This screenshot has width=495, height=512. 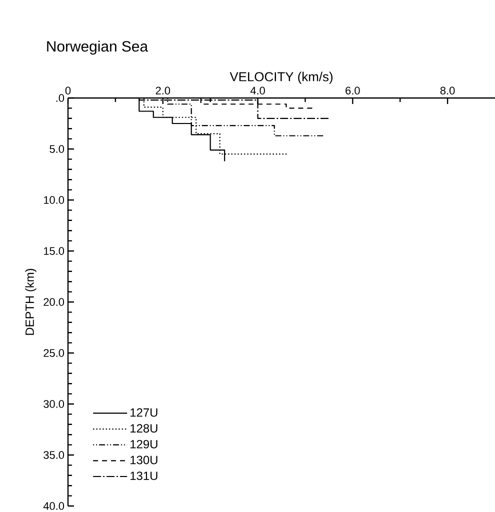 I want to click on x-tick-label: 8.0, so click(x=447, y=90).